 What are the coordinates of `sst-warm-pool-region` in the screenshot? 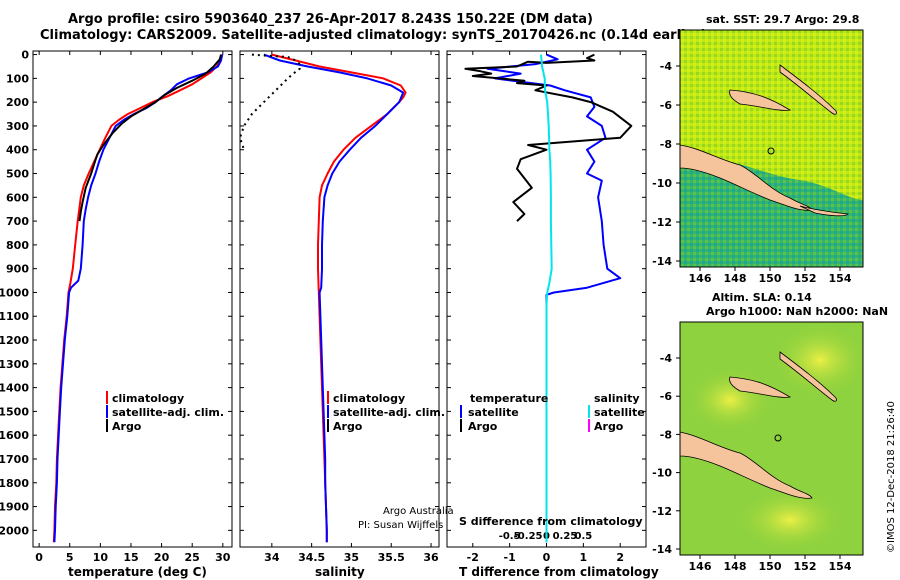 It's located at (771, 212).